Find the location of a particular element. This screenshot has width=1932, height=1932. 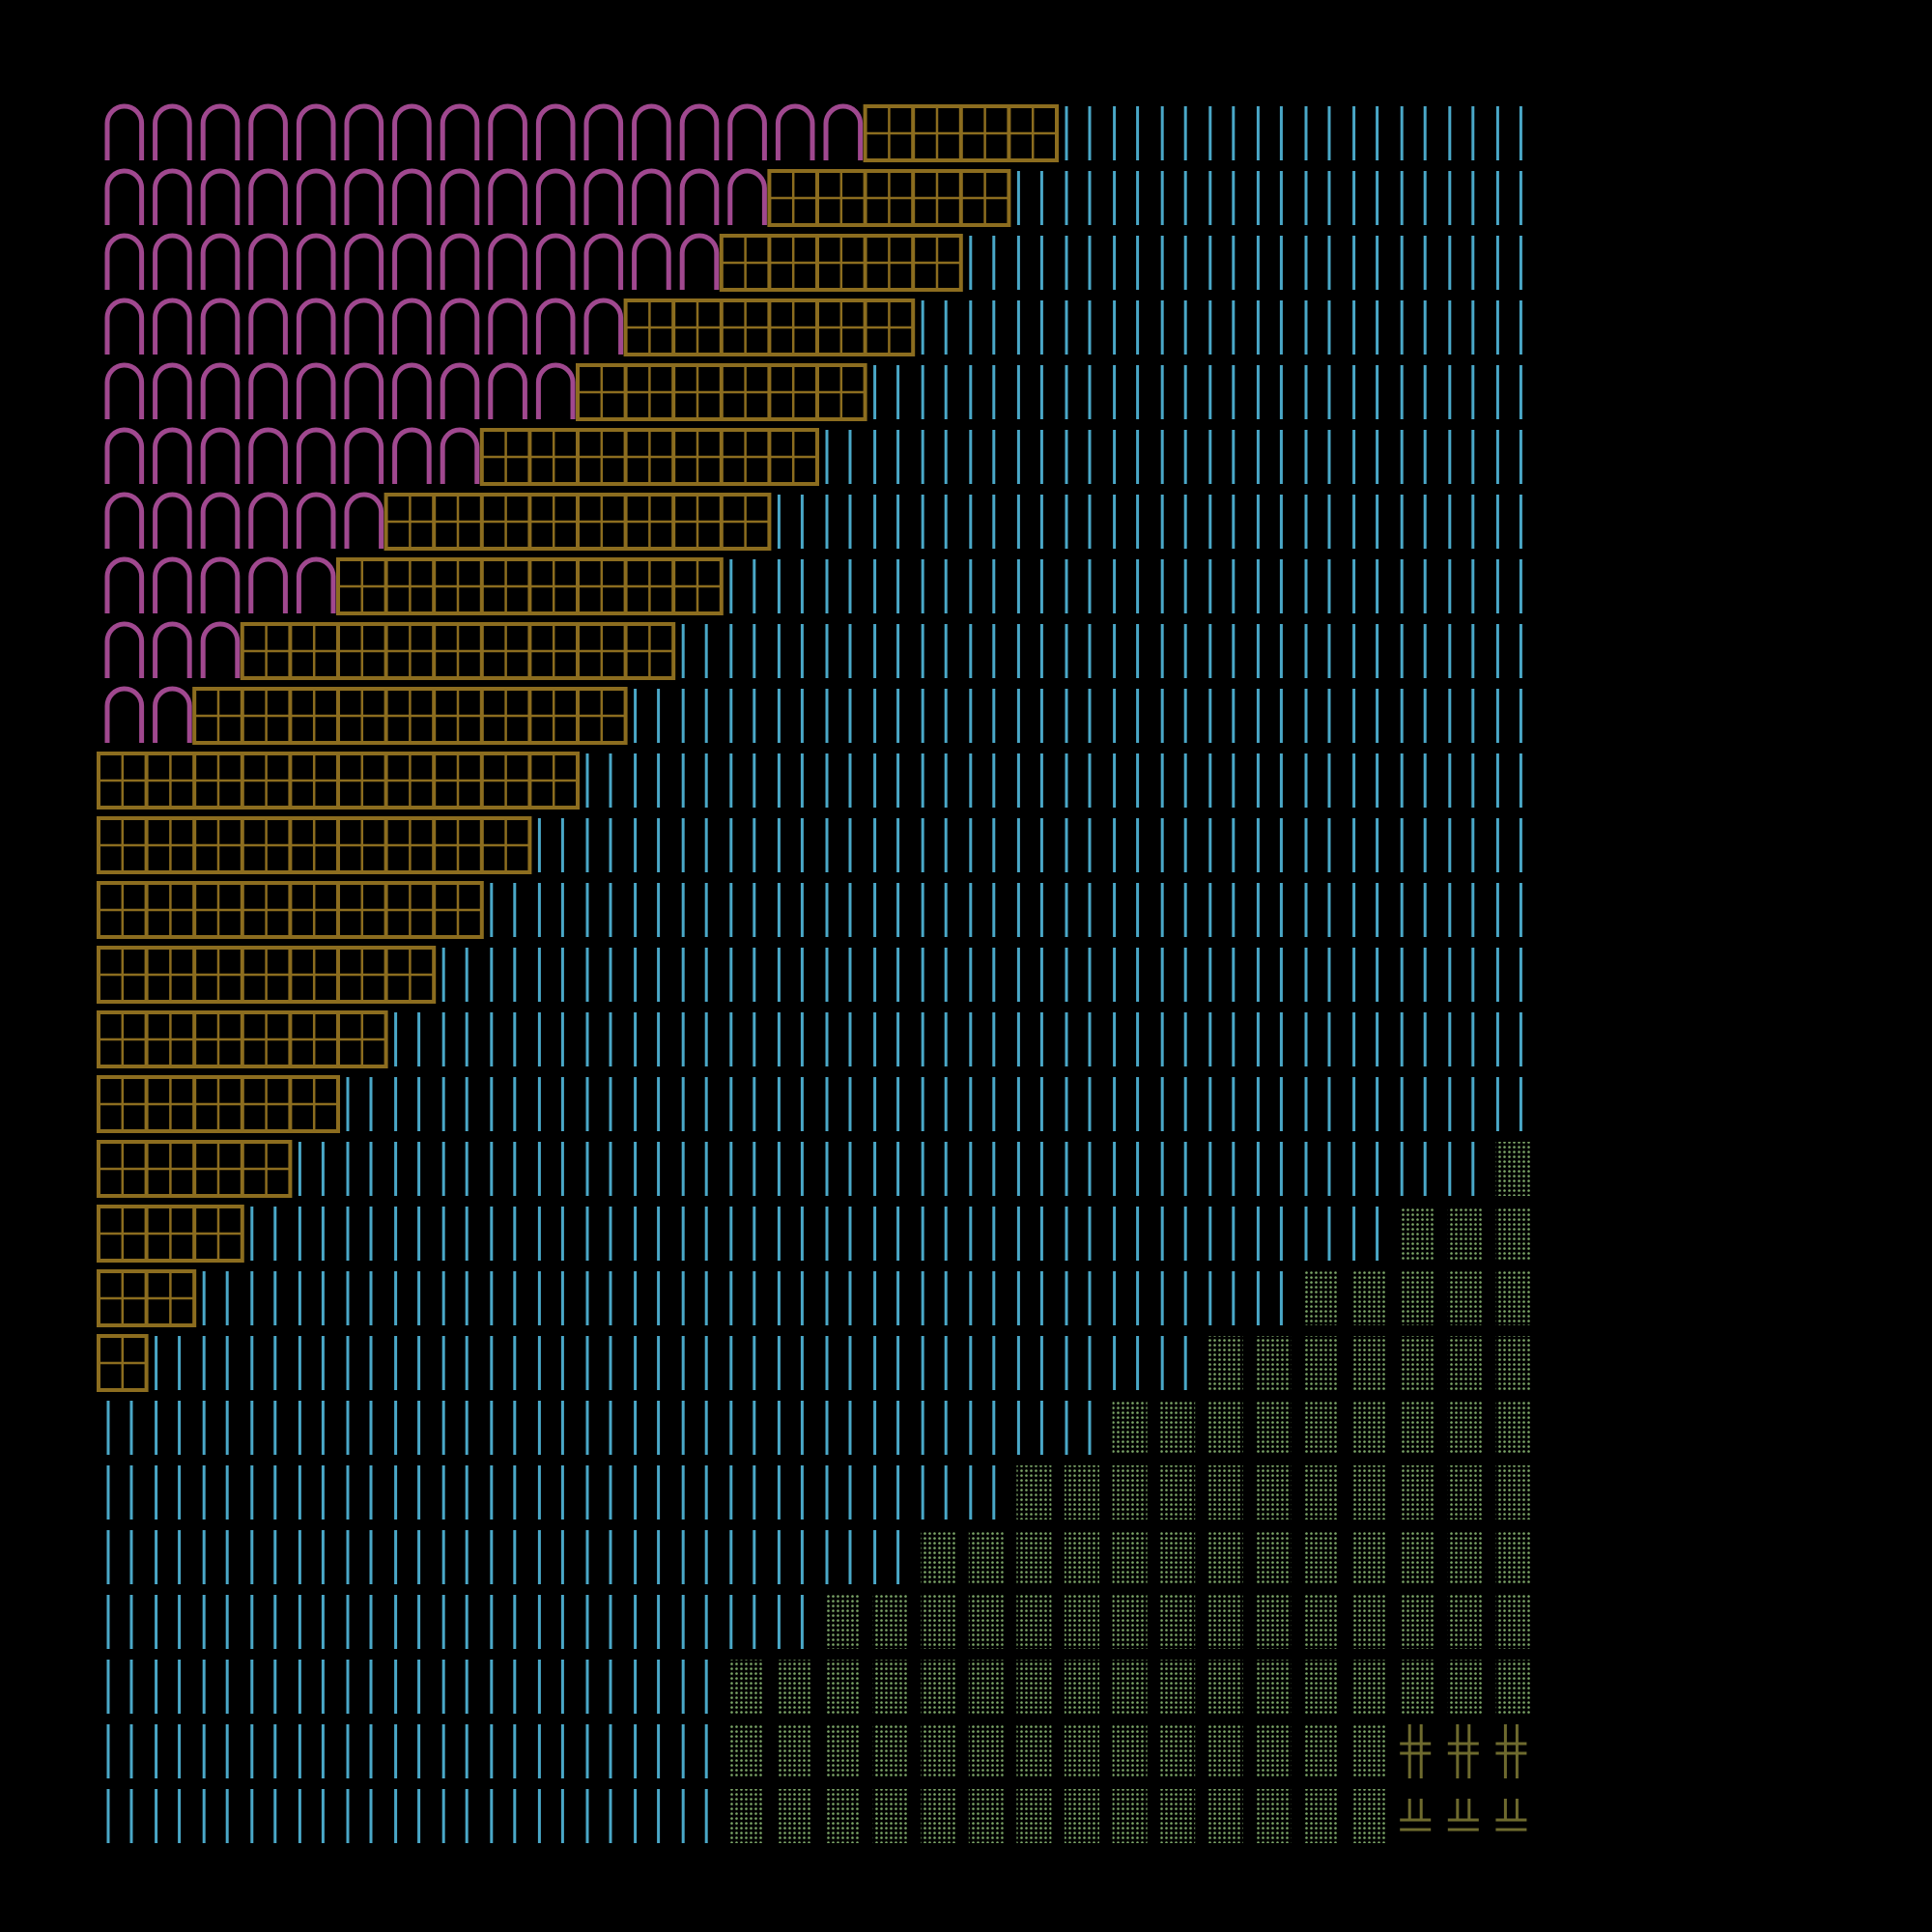

junction-region is located at coordinates (1463, 1778).